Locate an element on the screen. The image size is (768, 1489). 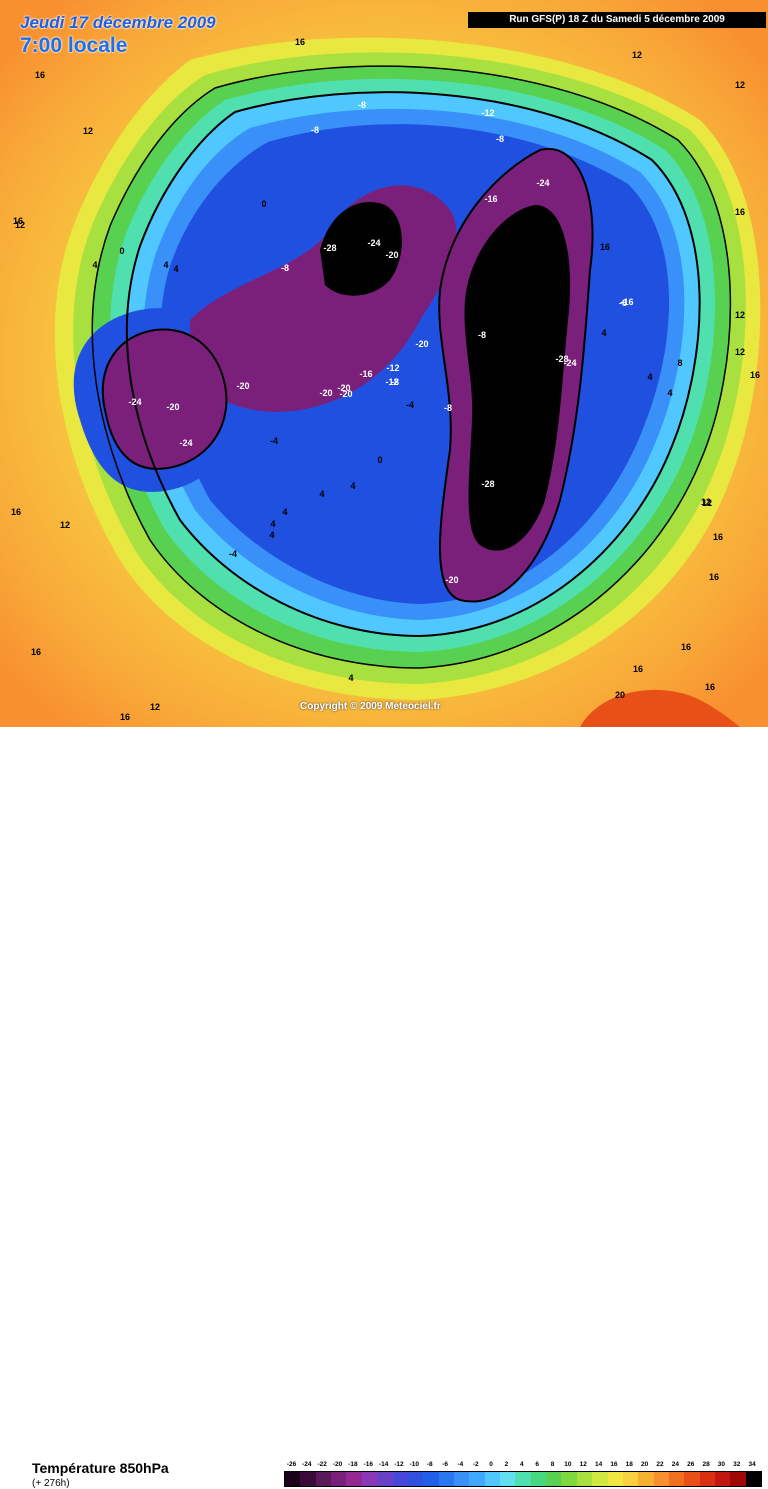
isotherm-value: 20 is located at coordinates (620, 695).